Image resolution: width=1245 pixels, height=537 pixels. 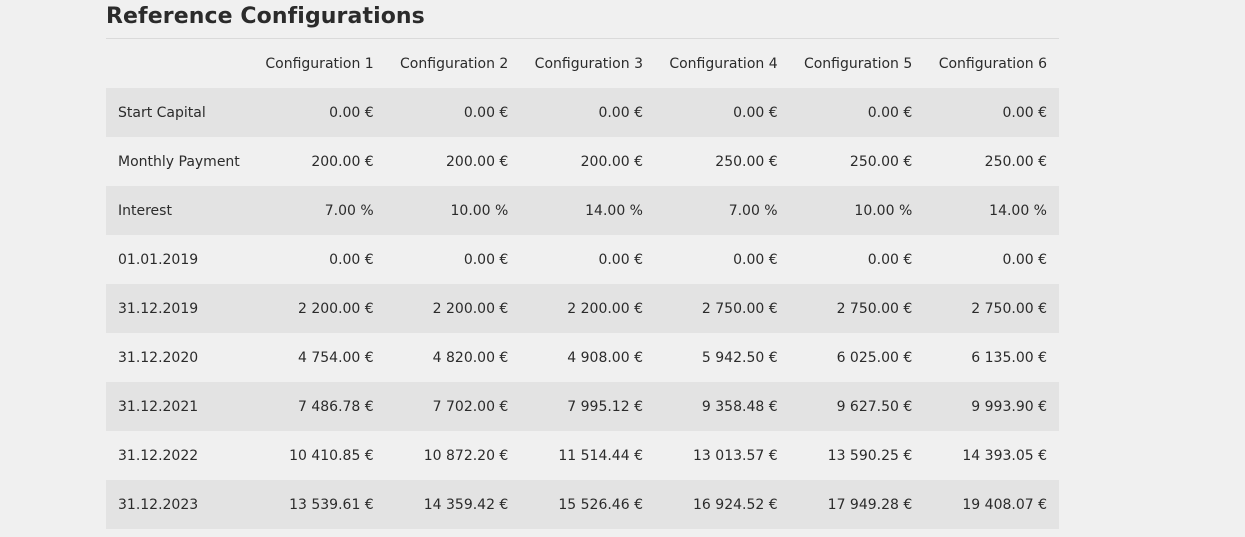 I want to click on row-label: 31.12.2022, so click(x=158, y=455).